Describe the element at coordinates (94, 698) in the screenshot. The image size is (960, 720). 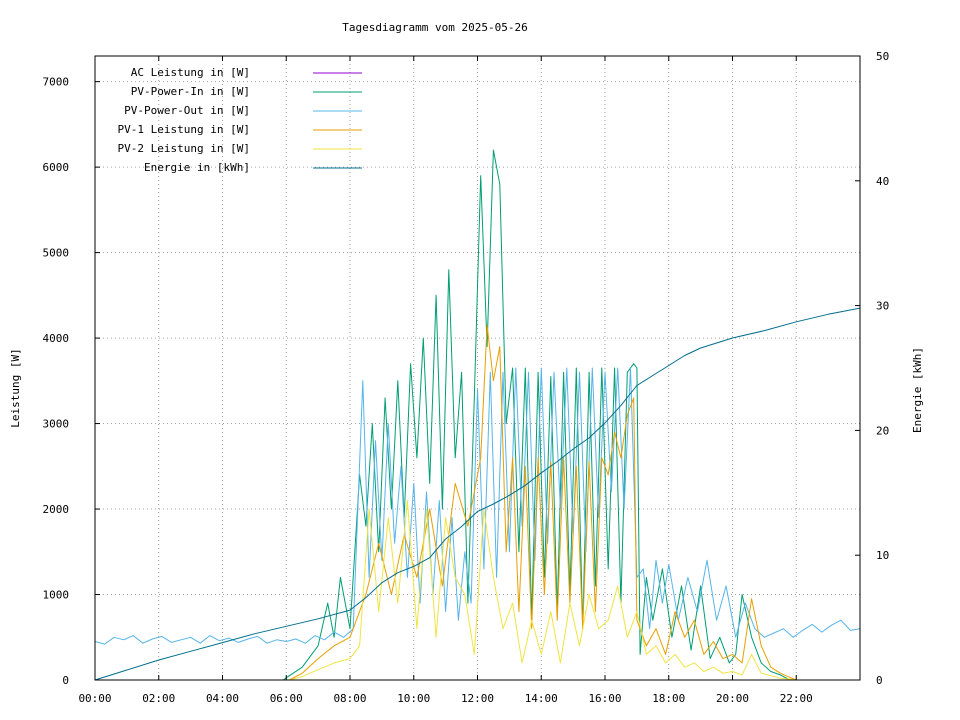
I see `x-tick-label: 00:00` at that location.